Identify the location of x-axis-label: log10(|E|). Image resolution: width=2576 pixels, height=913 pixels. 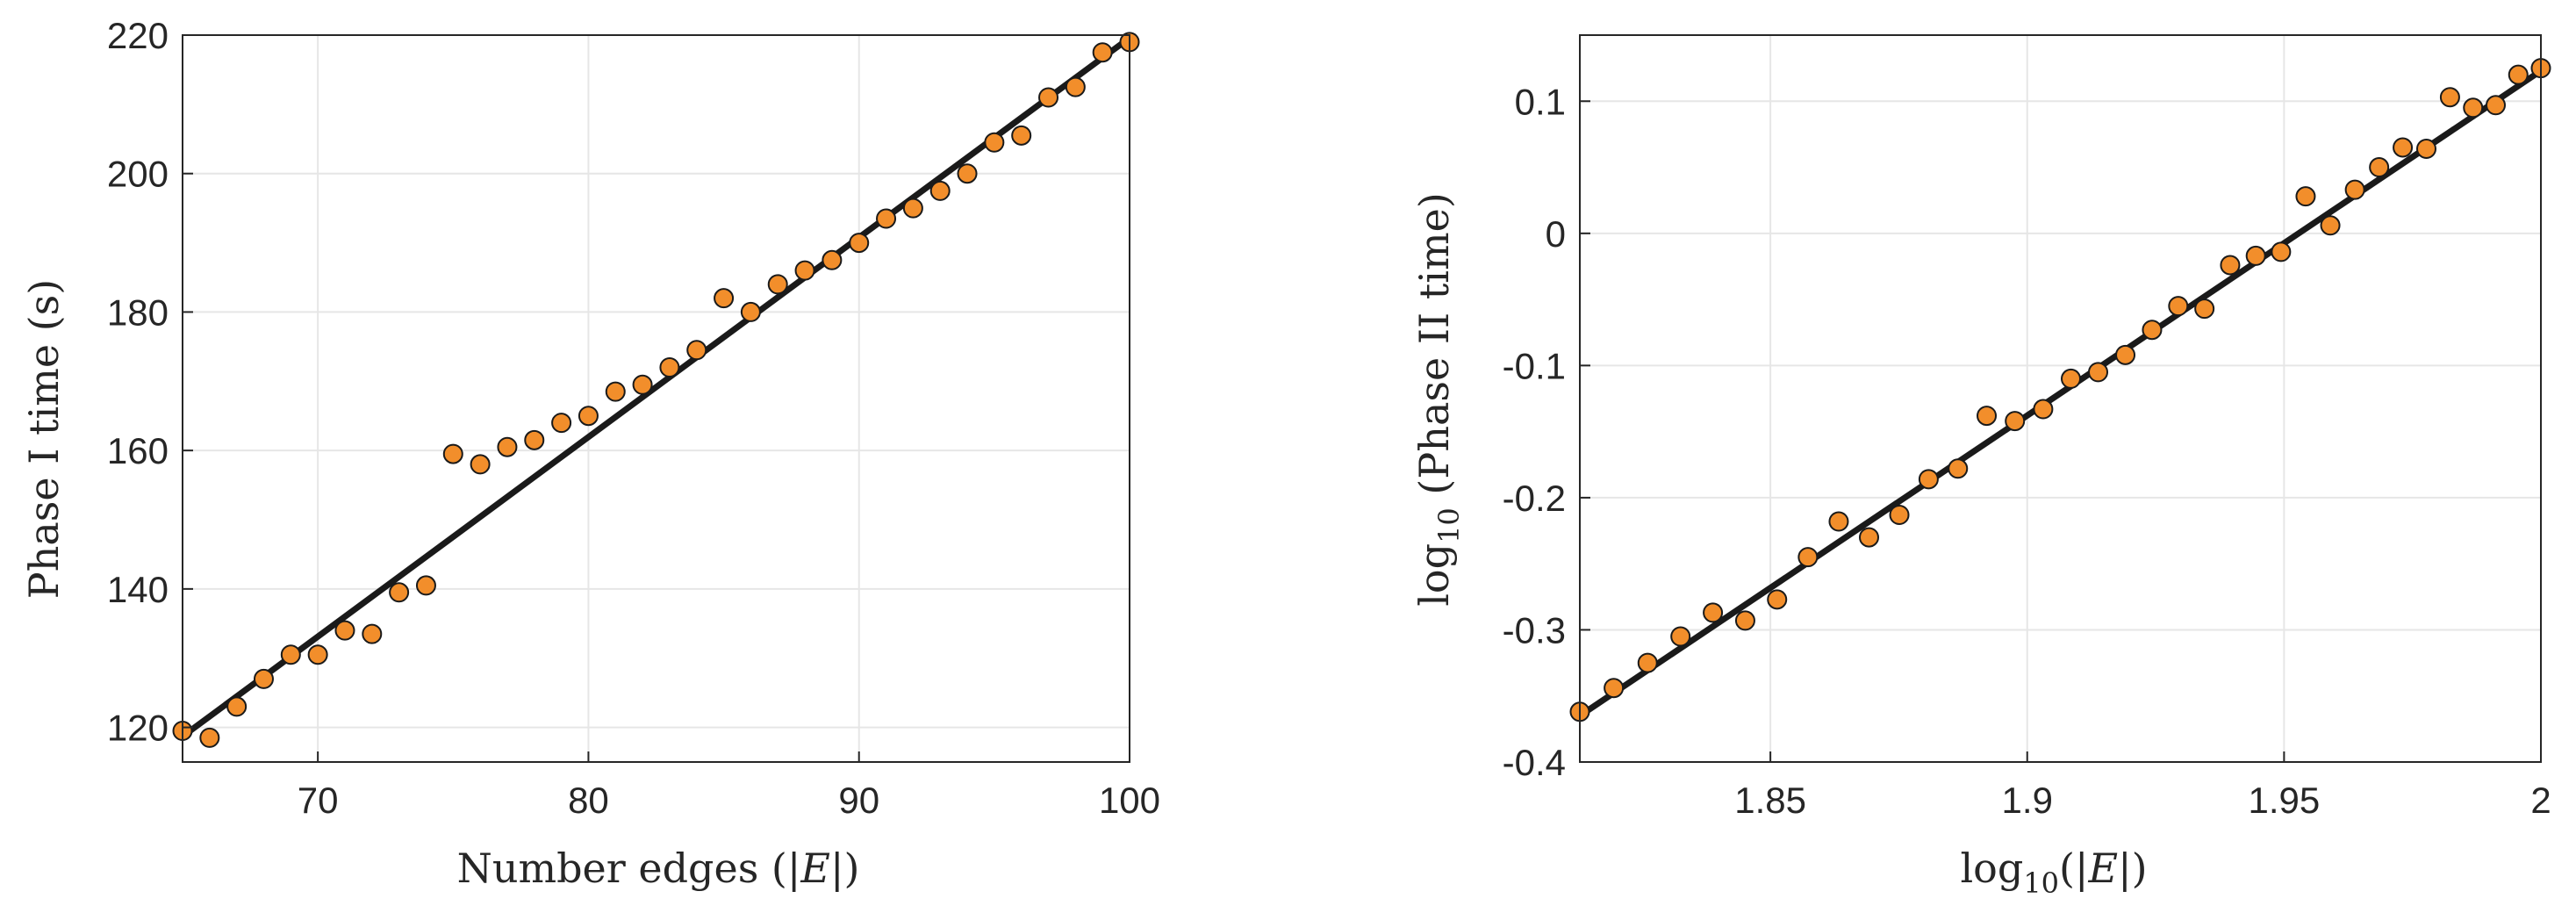
(2053, 872).